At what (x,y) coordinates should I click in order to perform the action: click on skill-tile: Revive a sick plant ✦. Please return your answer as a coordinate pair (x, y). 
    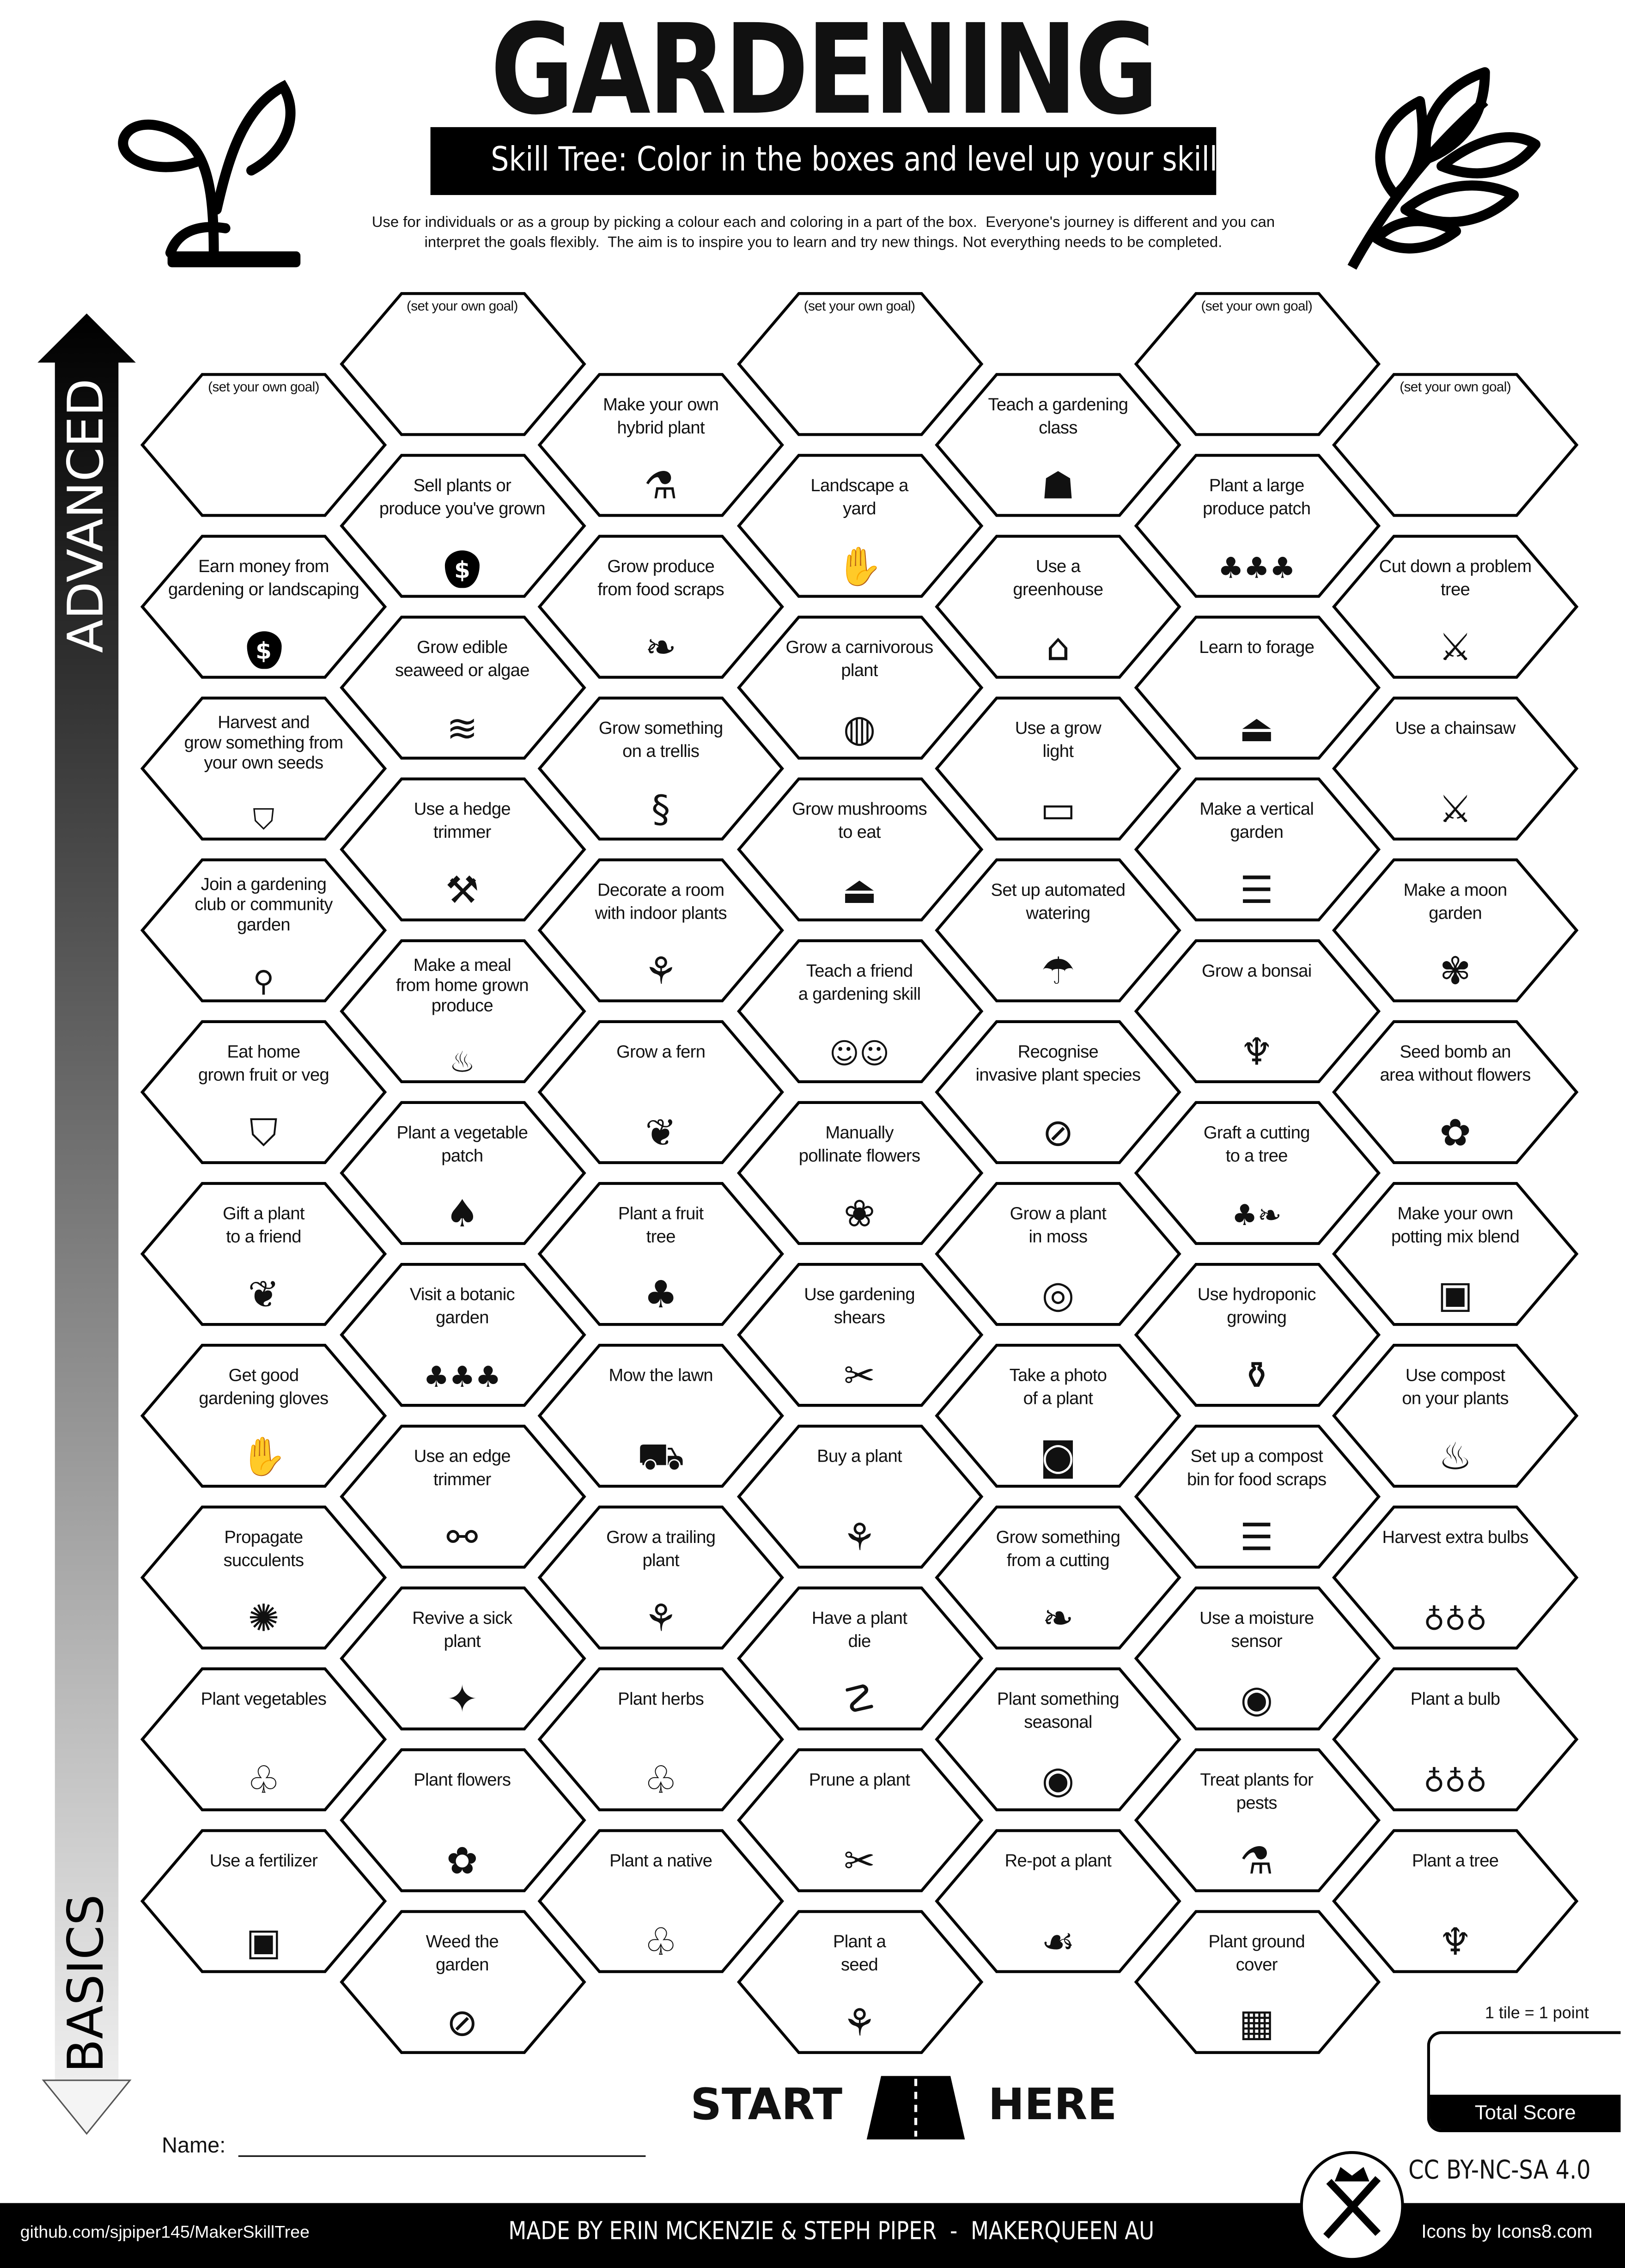
    Looking at the image, I should click on (463, 1659).